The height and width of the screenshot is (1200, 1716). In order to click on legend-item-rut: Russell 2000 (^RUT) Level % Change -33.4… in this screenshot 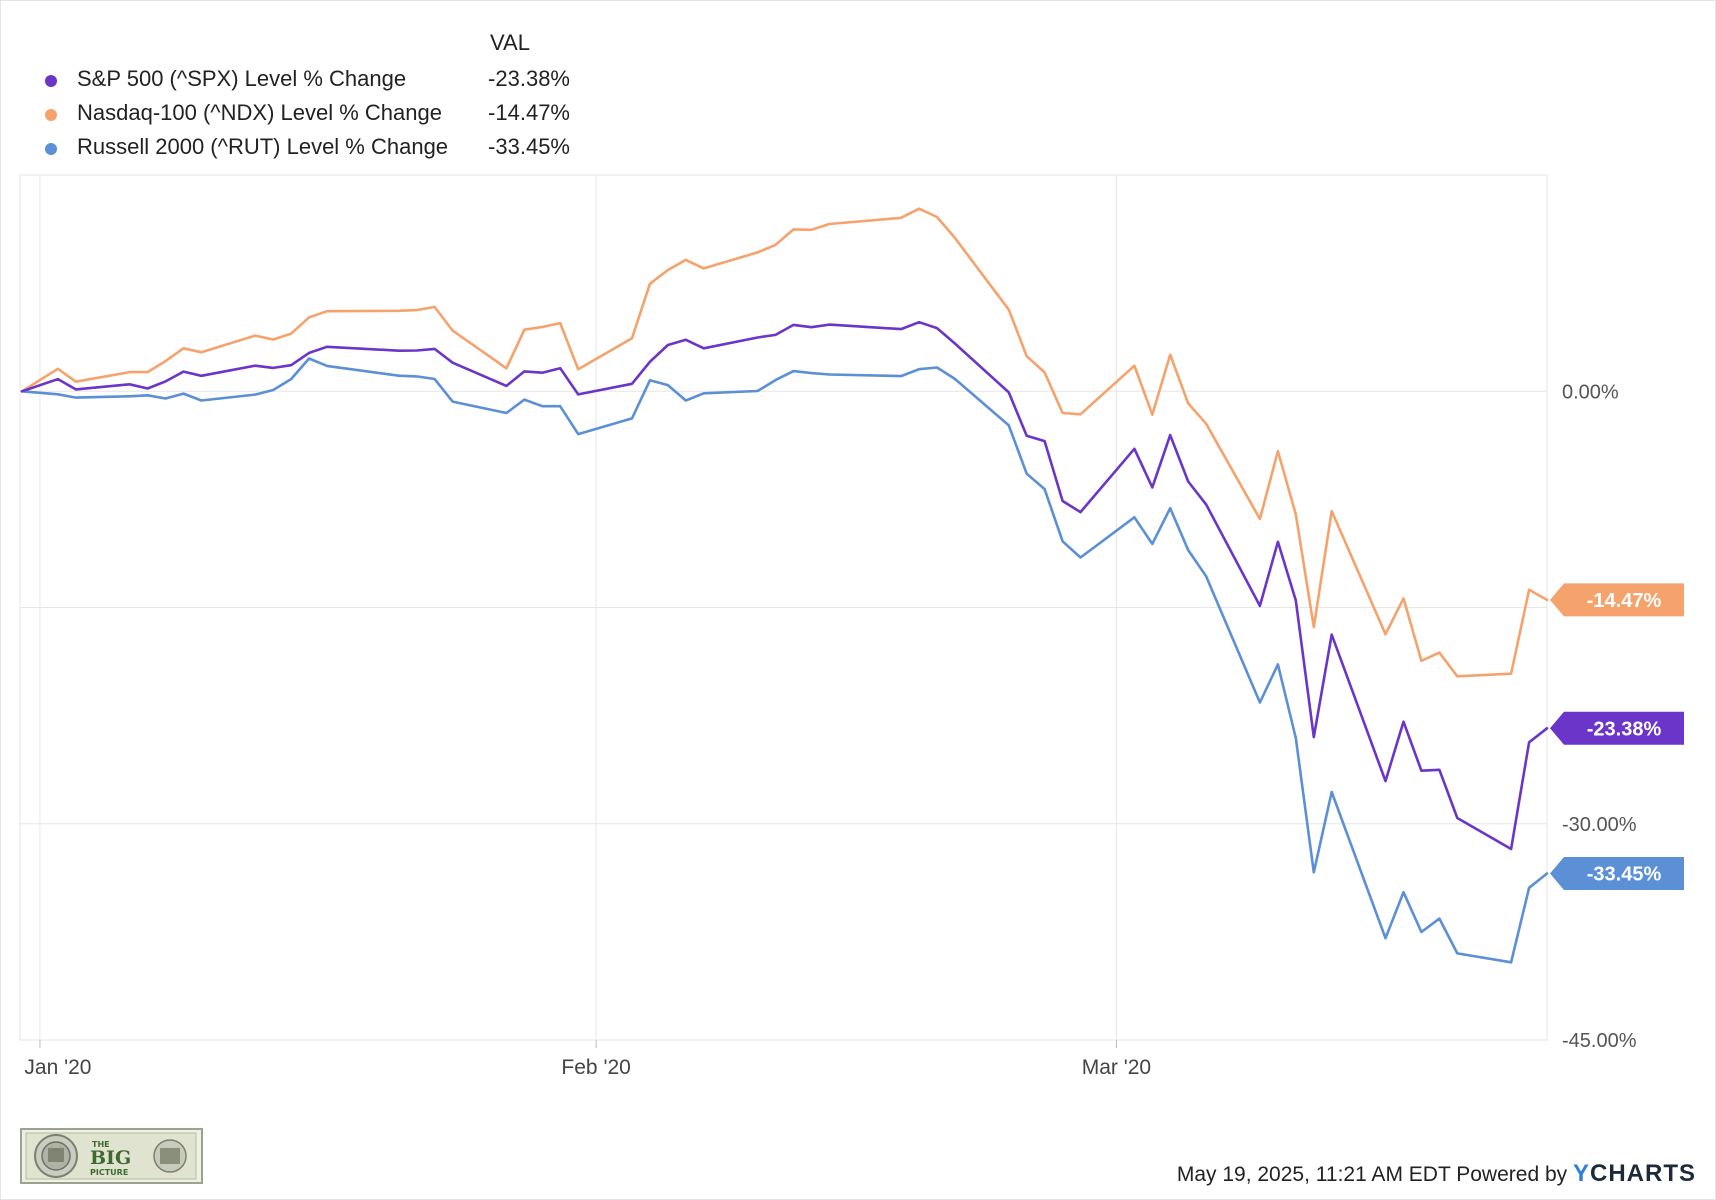, I will do `click(310, 147)`.